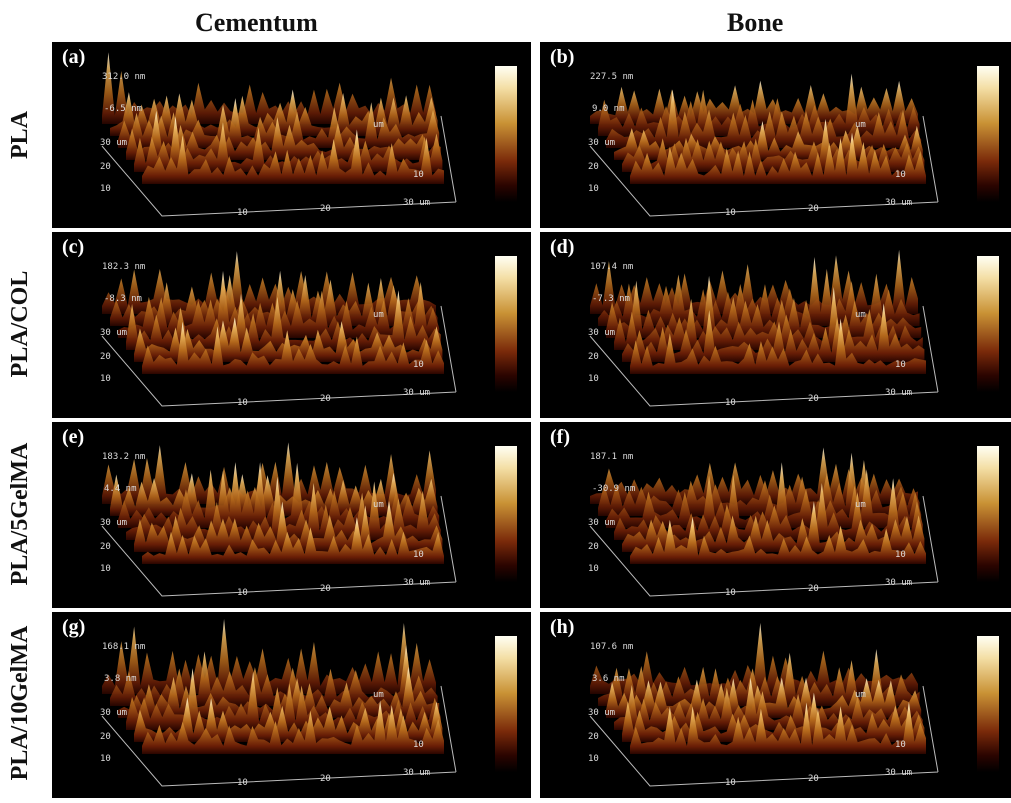  What do you see at coordinates (124, 267) in the screenshot?
I see `z-max-readout: 182.3 nm` at bounding box center [124, 267].